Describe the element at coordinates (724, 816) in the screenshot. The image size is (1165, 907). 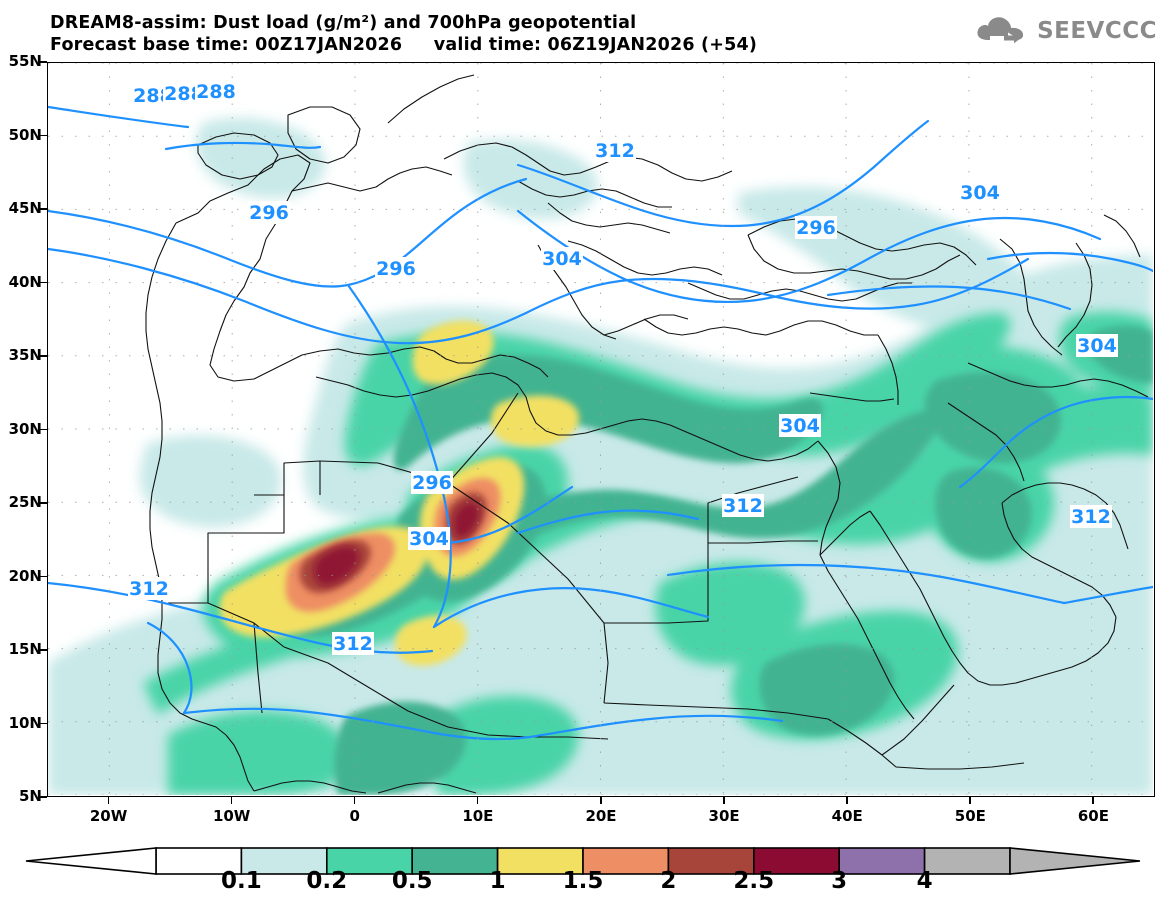
I see `x-axis-tick-label: 30E` at that location.